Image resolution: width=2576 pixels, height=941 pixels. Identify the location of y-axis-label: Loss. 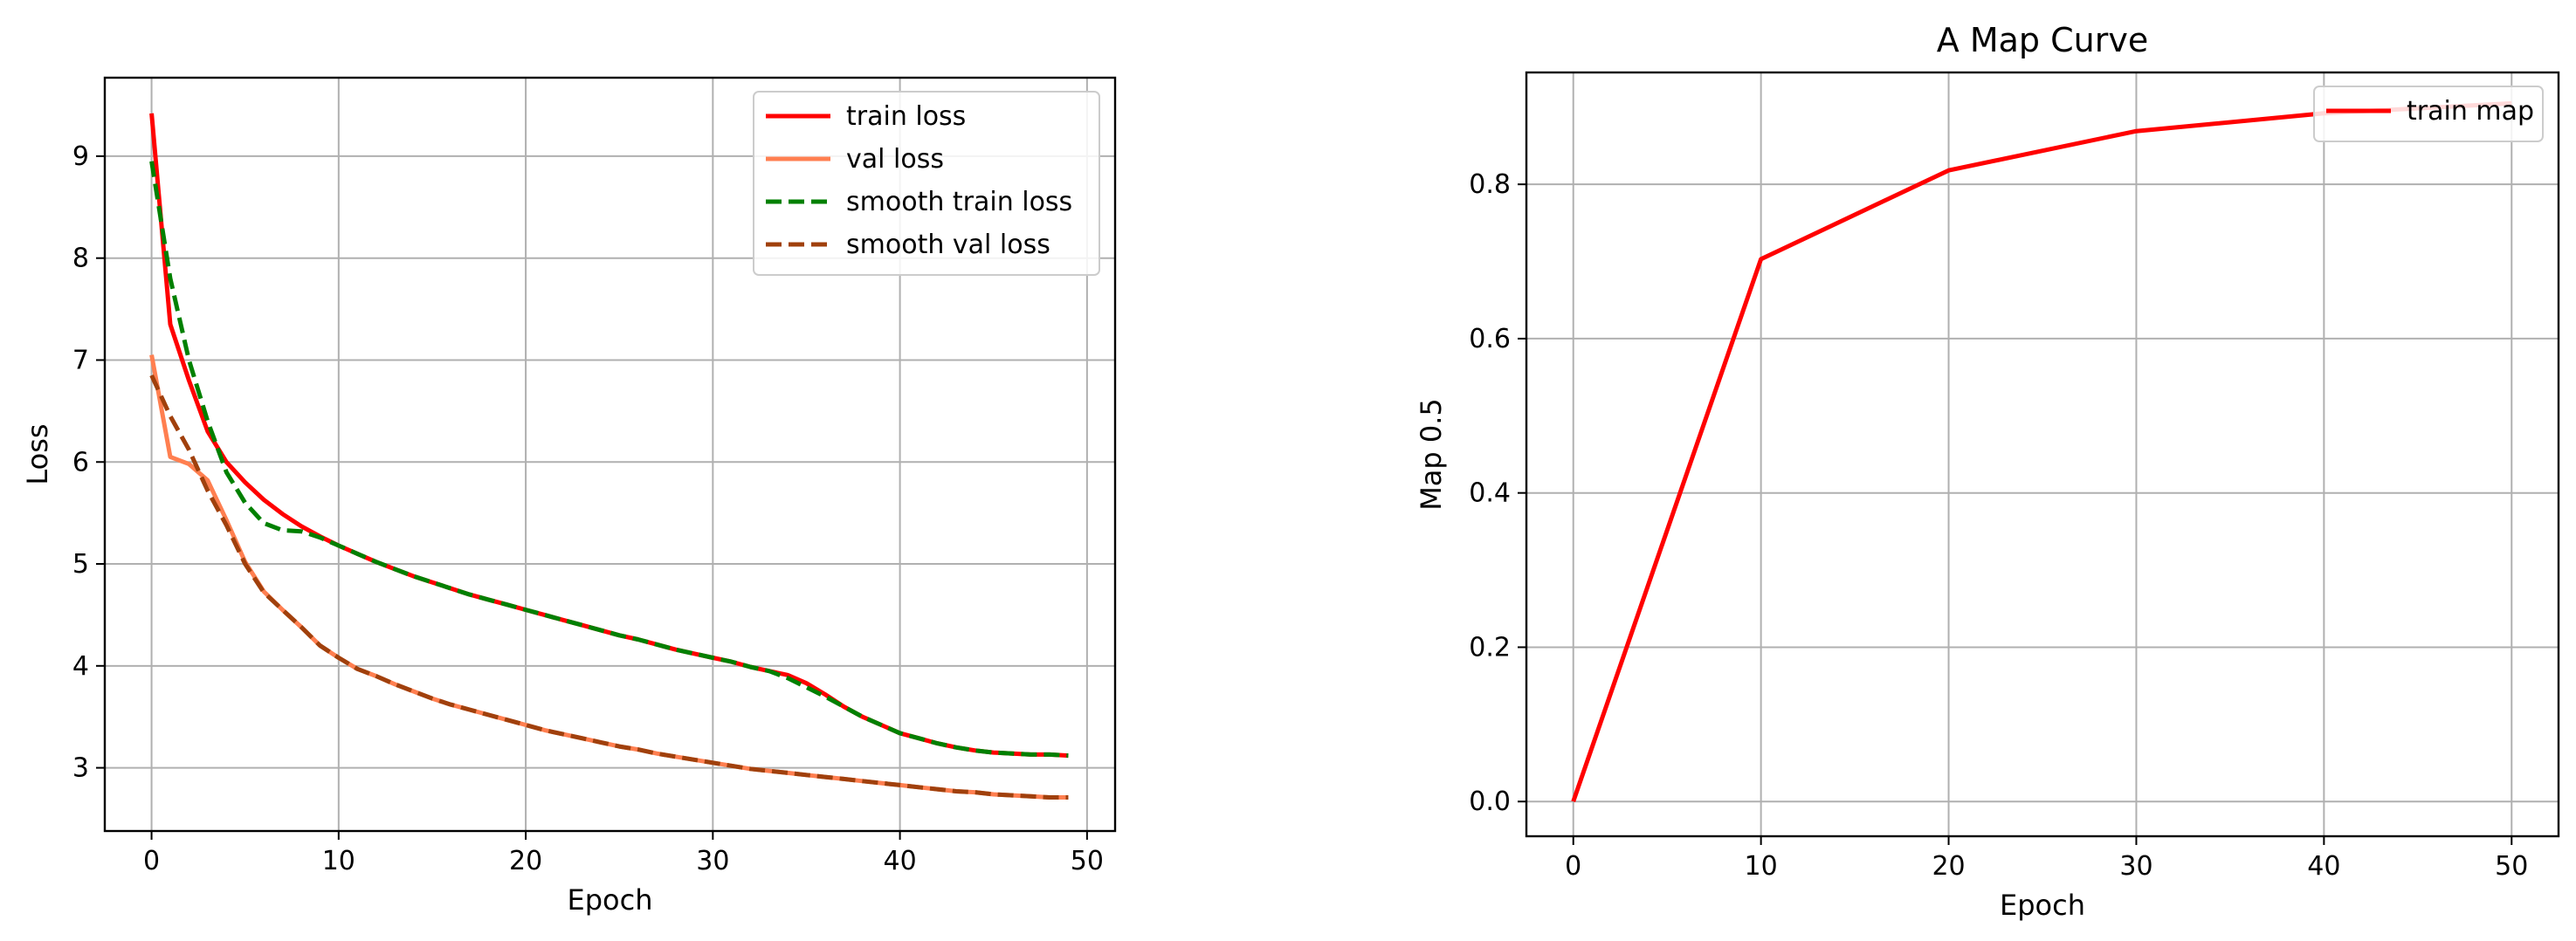
(37, 453).